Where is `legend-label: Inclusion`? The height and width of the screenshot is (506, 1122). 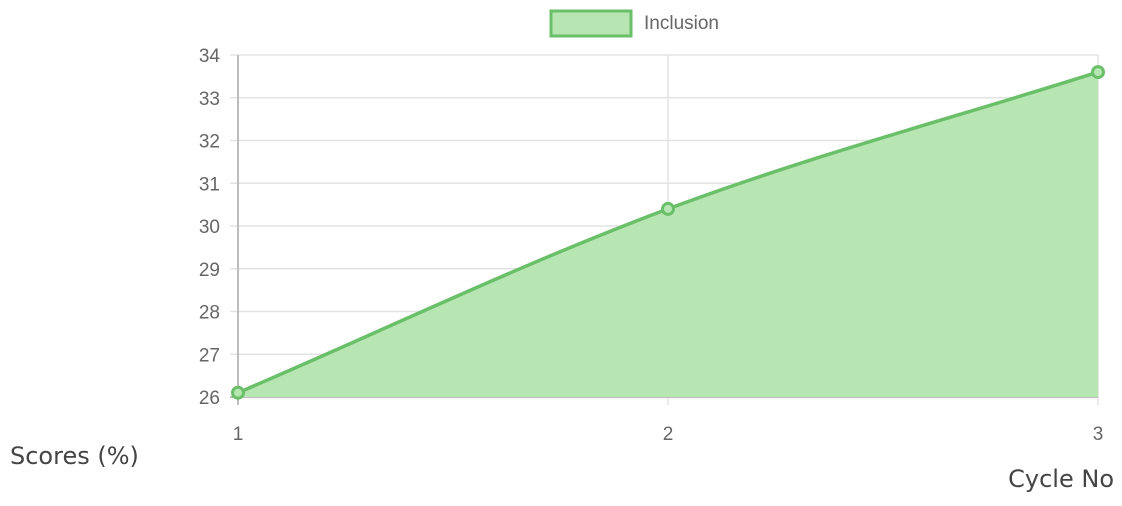
legend-label: Inclusion is located at coordinates (681, 23).